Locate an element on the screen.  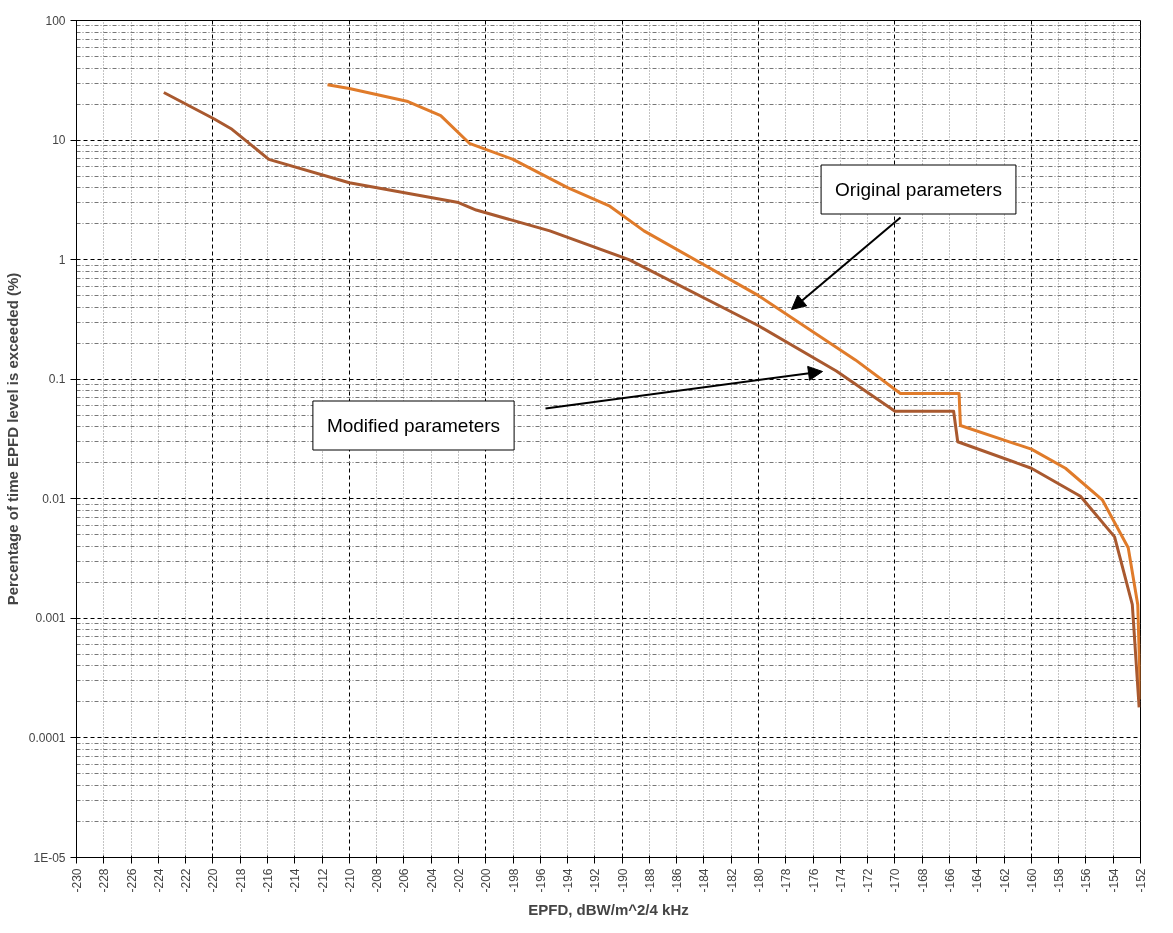
y-axis-title: Percentage of time EPFD level is exceeded (%) is located at coordinates (12, 439).